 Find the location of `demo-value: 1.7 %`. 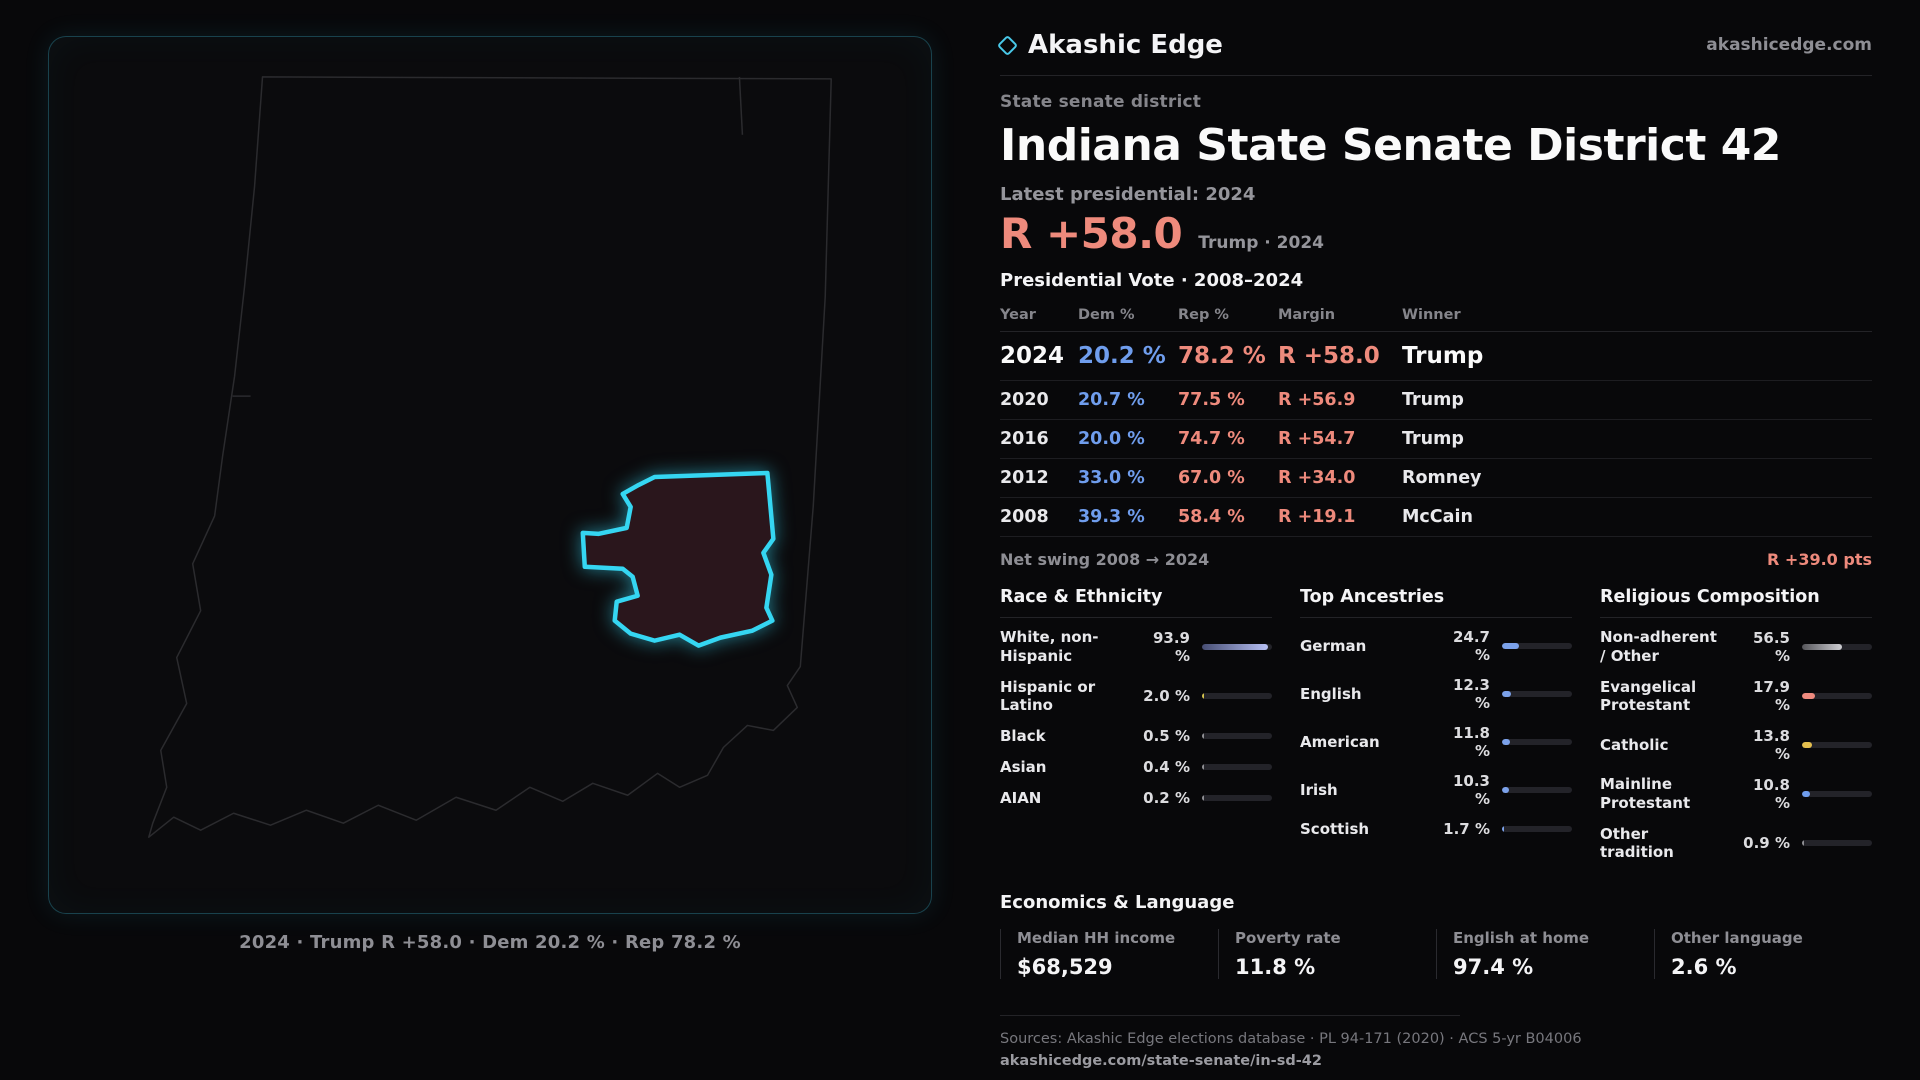

demo-value: 1.7 % is located at coordinates (1466, 829).